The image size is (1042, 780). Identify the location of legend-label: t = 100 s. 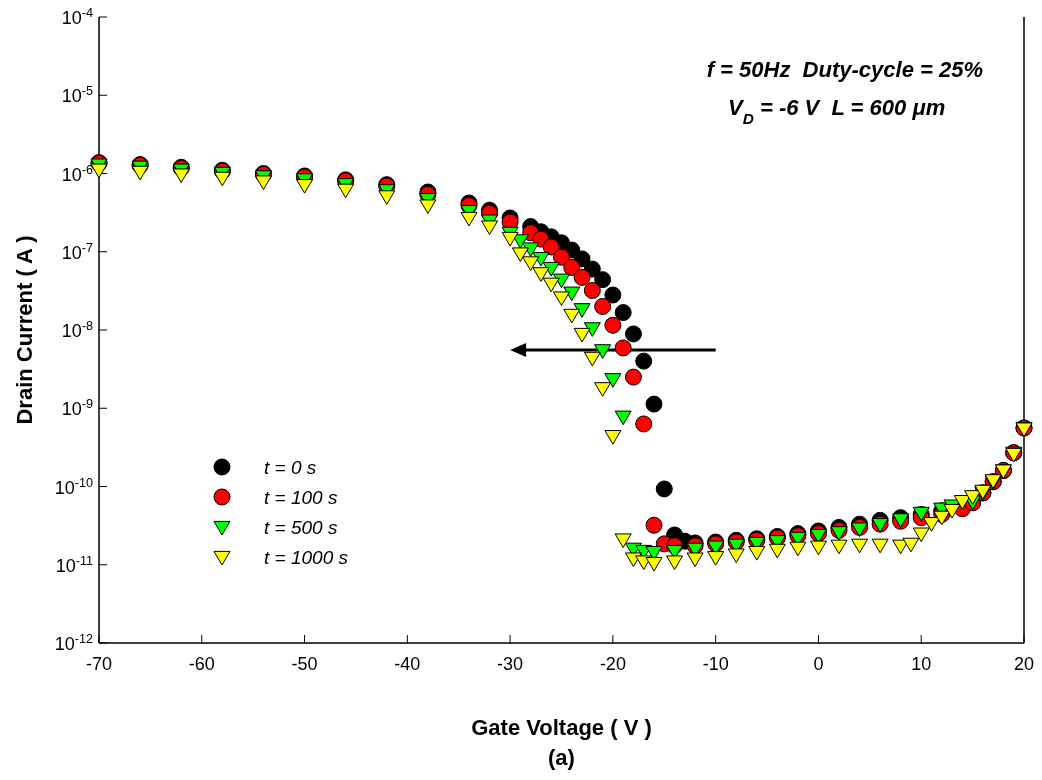
(301, 497).